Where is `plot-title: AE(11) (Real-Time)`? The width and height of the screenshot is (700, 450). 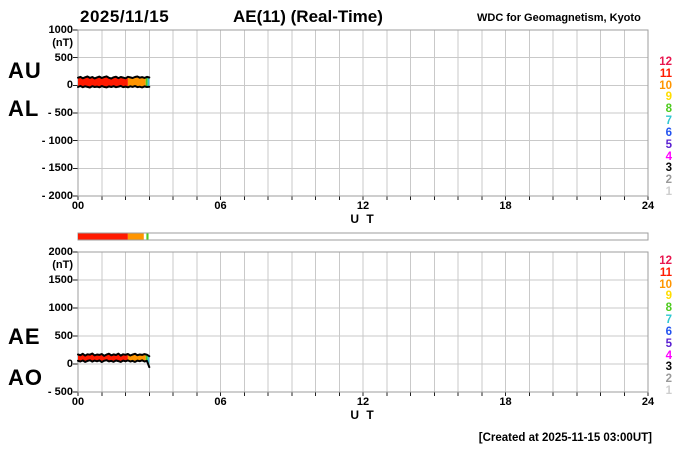 plot-title: AE(11) (Real-Time) is located at coordinates (308, 16).